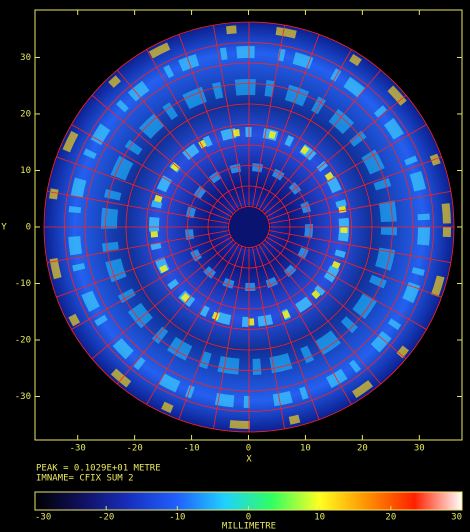  Describe the element at coordinates (305, 449) in the screenshot. I see `x-tick-label: 10` at that location.